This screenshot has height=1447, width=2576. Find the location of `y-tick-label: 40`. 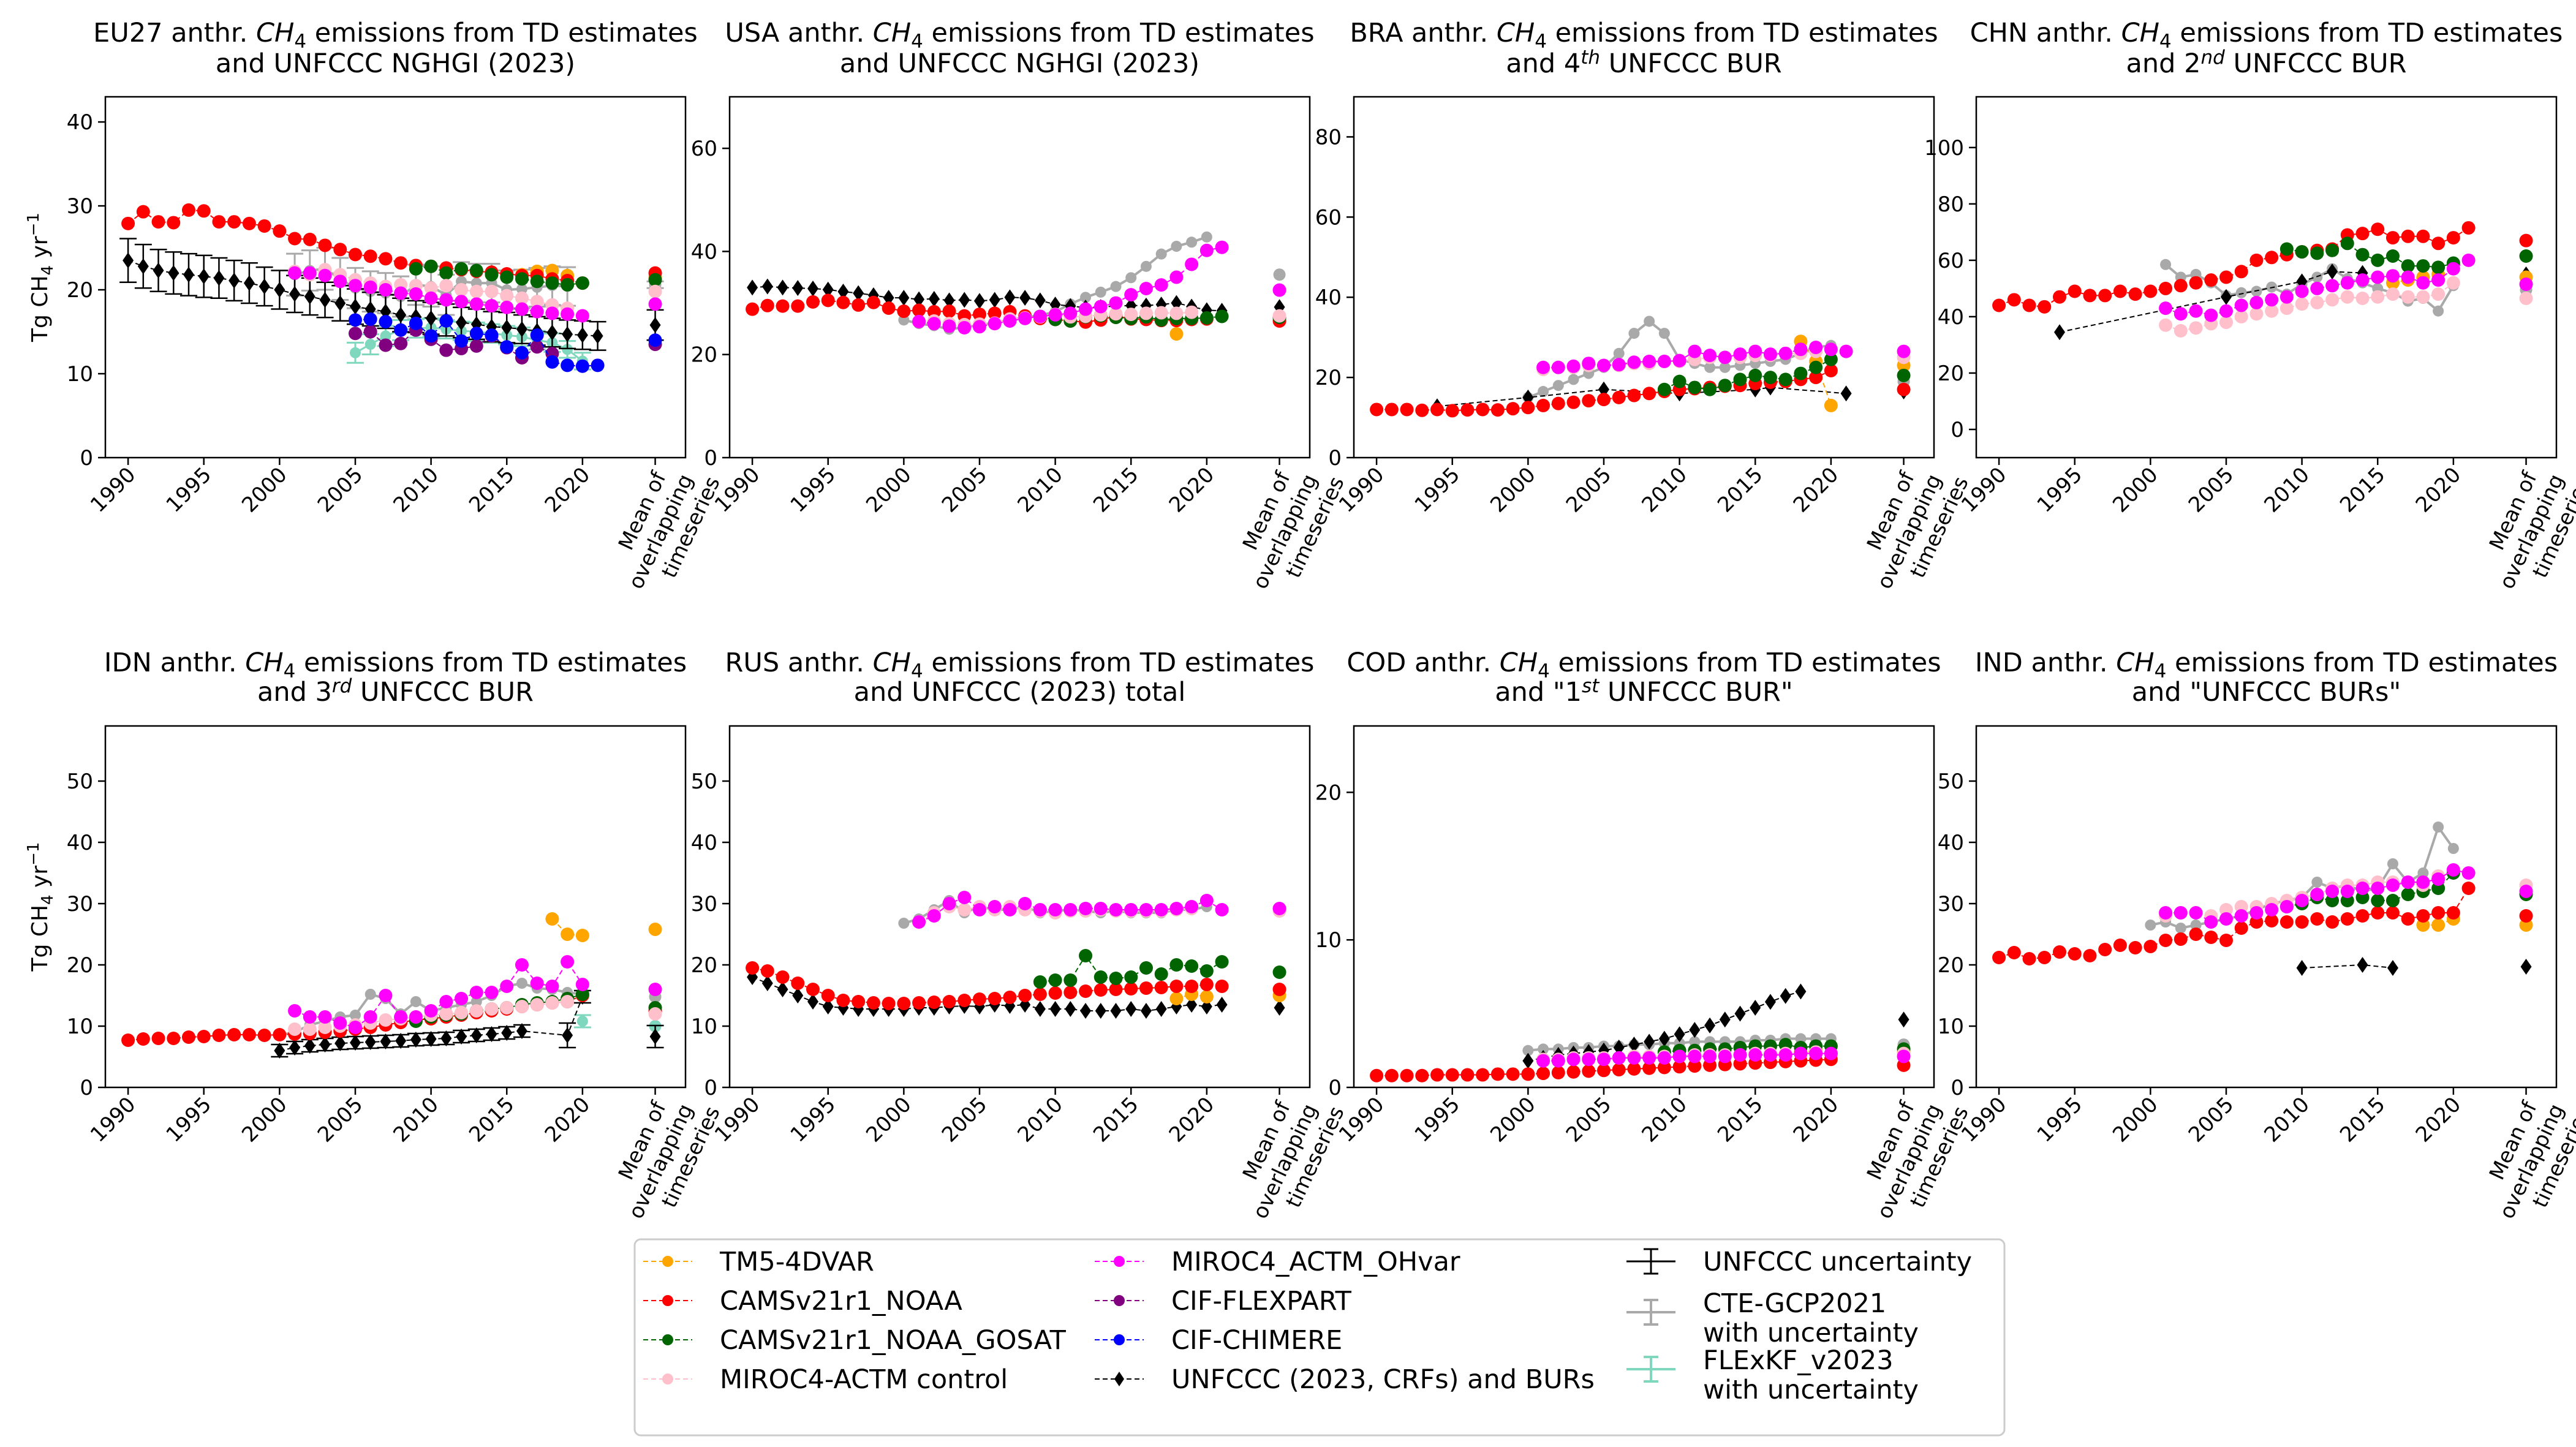

y-tick-label: 40 is located at coordinates (704, 252).